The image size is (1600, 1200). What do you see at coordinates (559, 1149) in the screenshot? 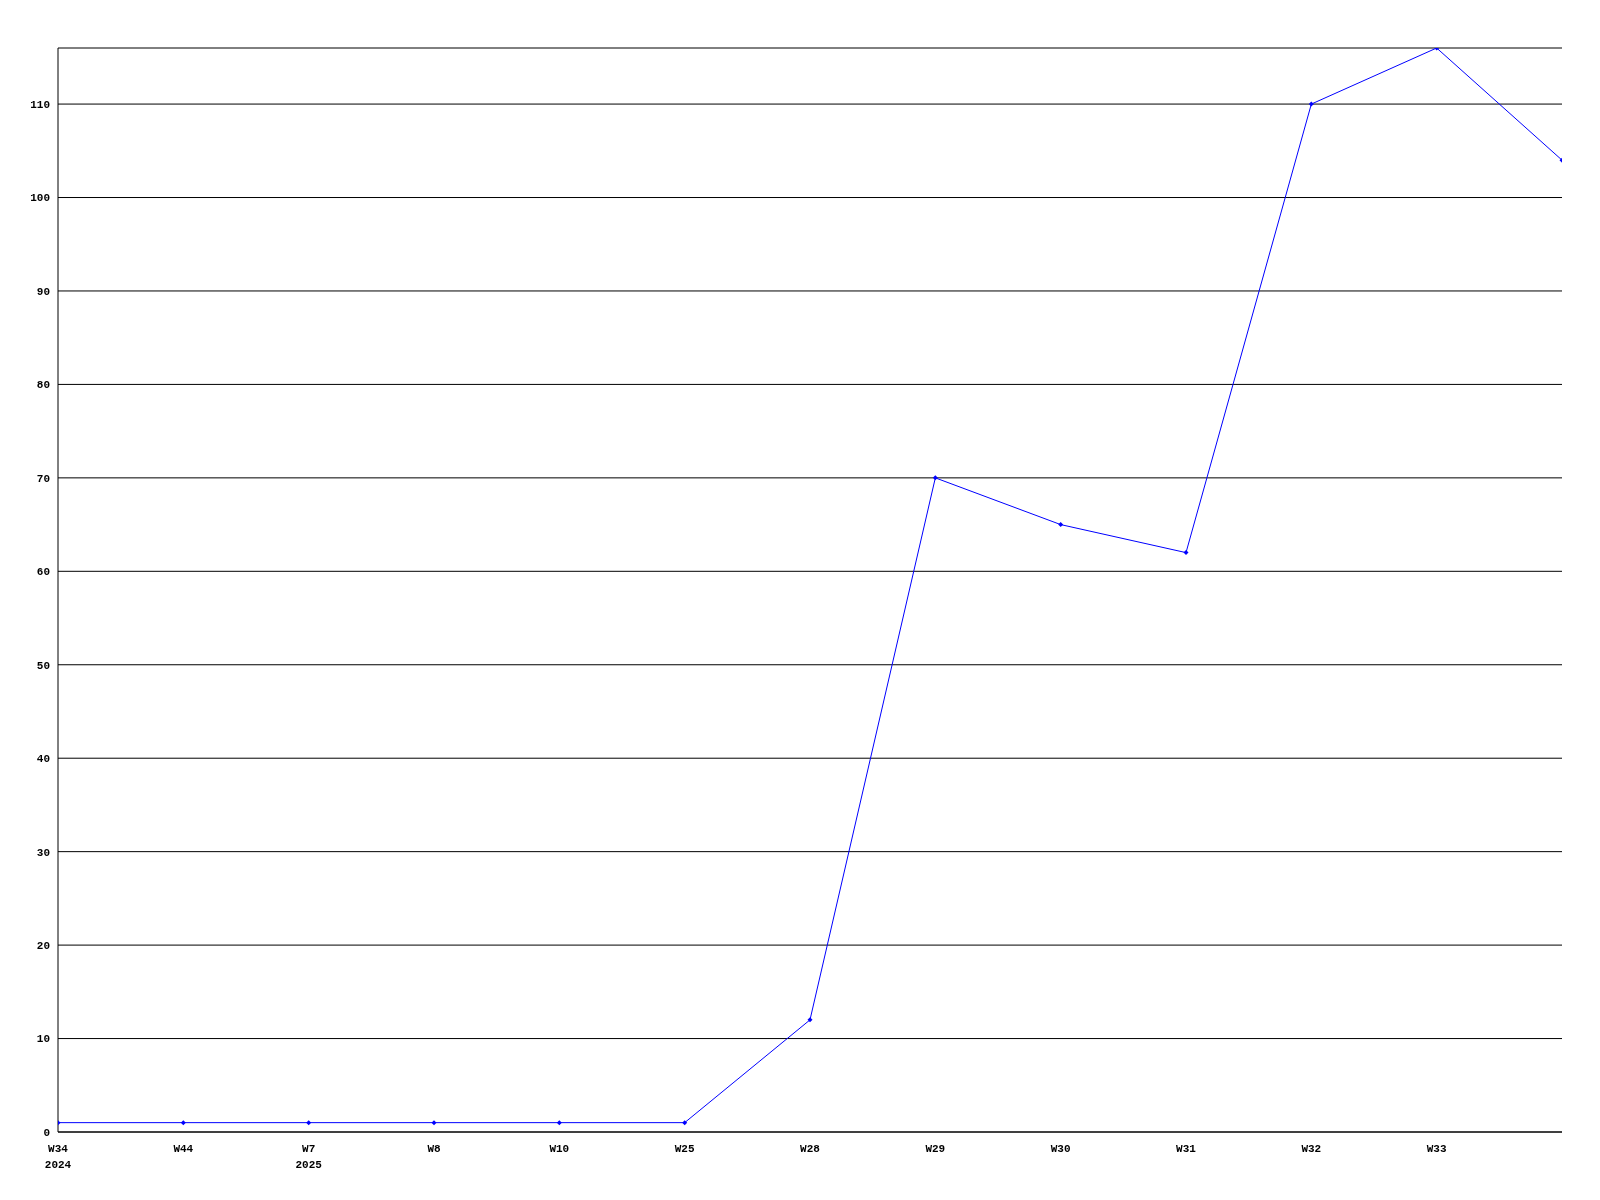
I see `x-tick-label: W10` at bounding box center [559, 1149].